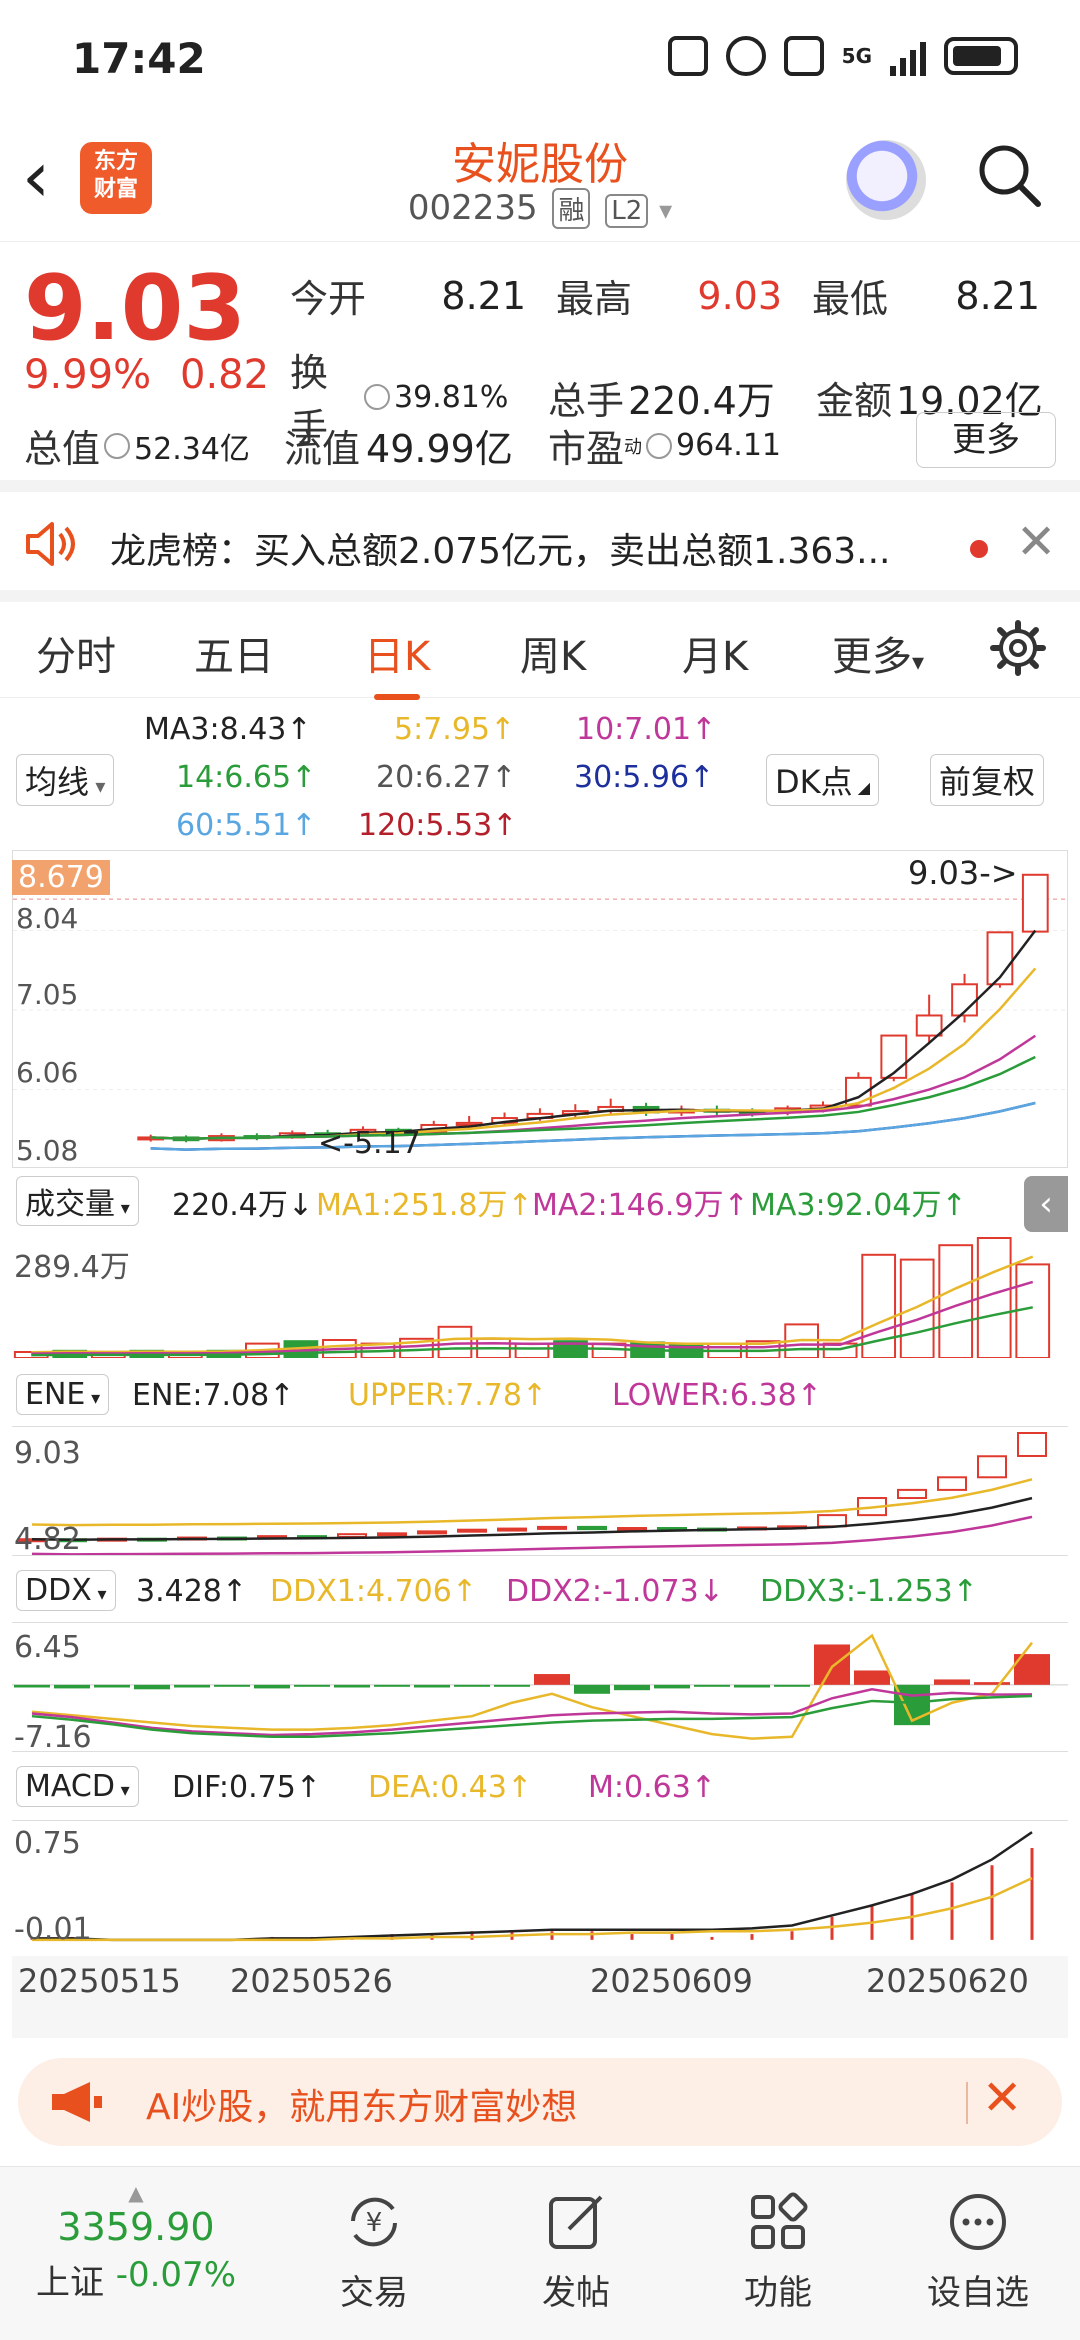 The height and width of the screenshot is (2340, 1080). I want to click on divider, so click(967, 2103).